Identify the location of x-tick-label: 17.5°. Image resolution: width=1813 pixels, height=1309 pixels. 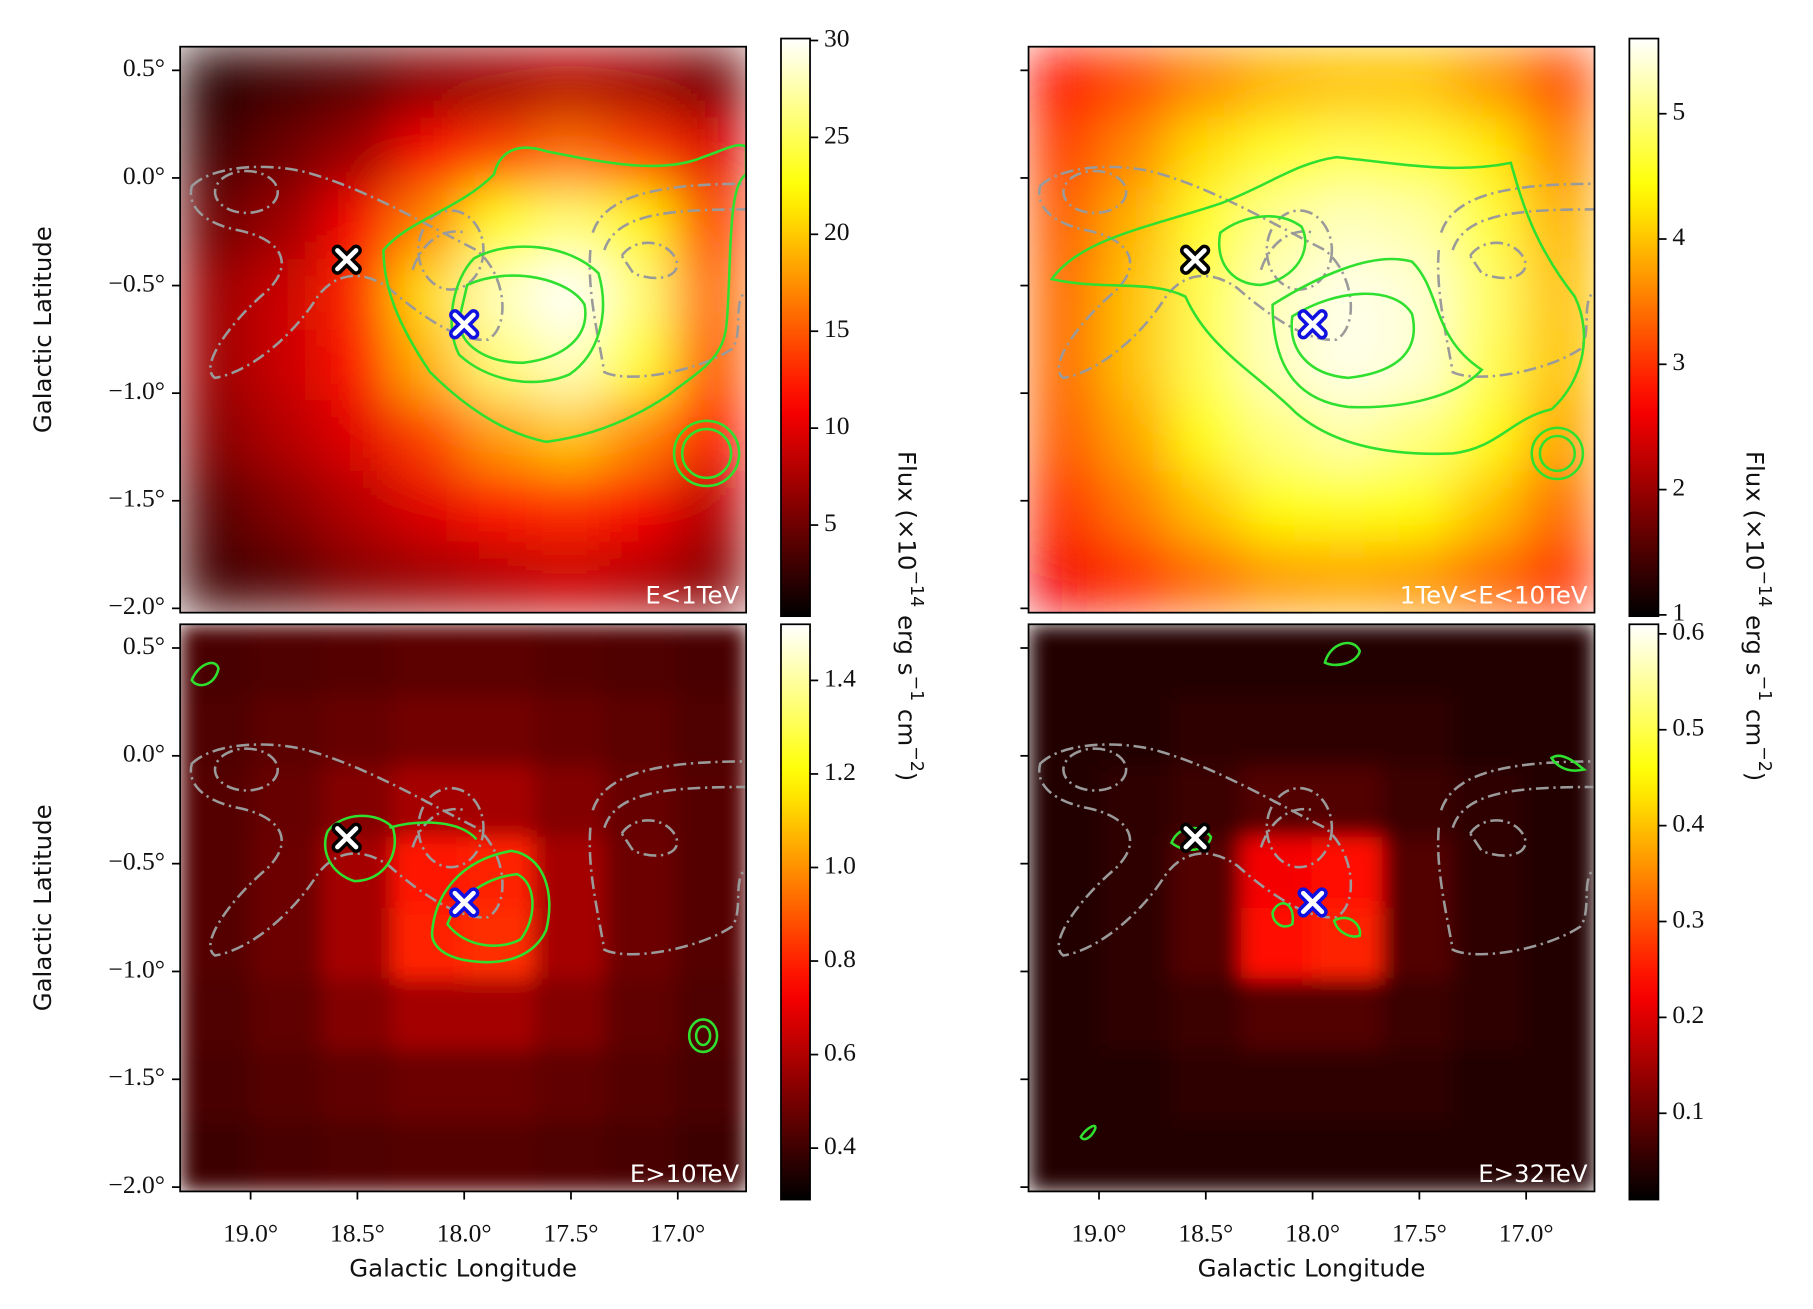
(571, 1232).